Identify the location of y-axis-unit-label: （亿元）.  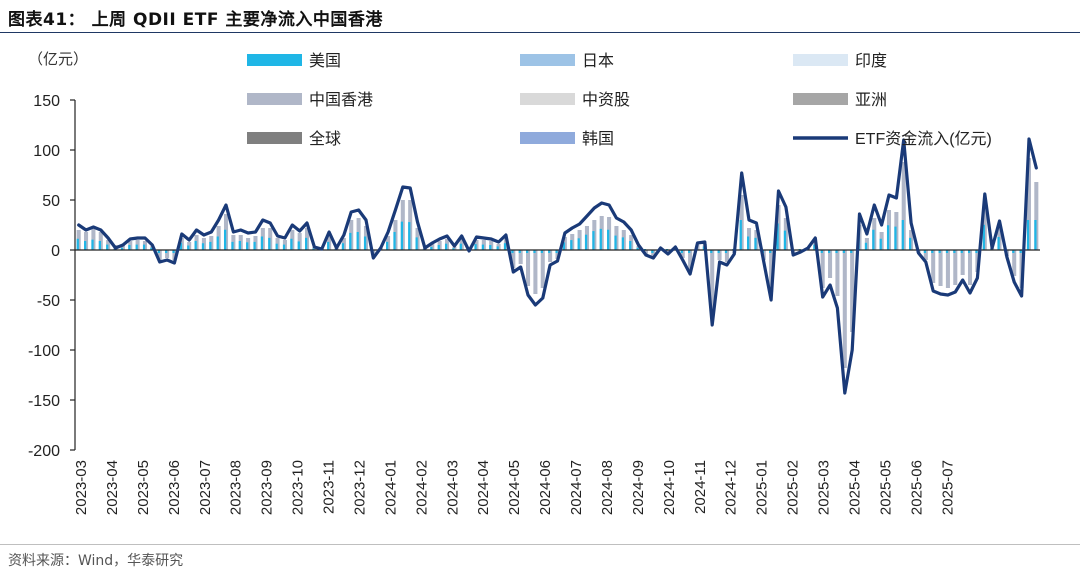
(58, 59).